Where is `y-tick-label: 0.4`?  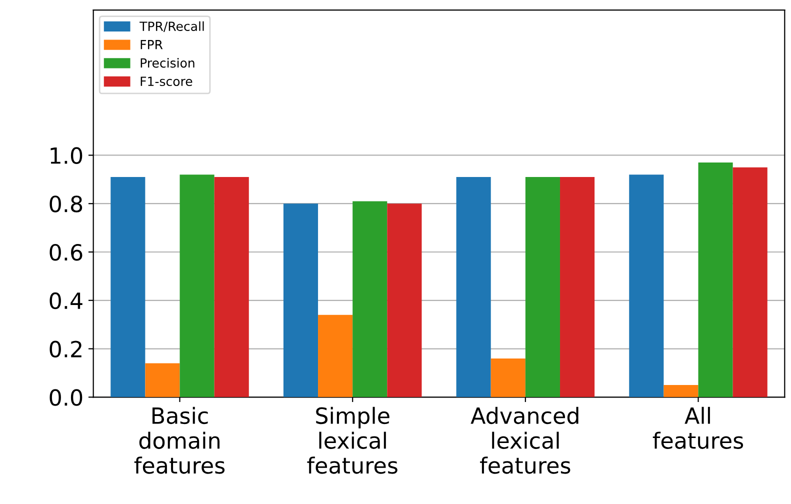 y-tick-label: 0.4 is located at coordinates (66, 301).